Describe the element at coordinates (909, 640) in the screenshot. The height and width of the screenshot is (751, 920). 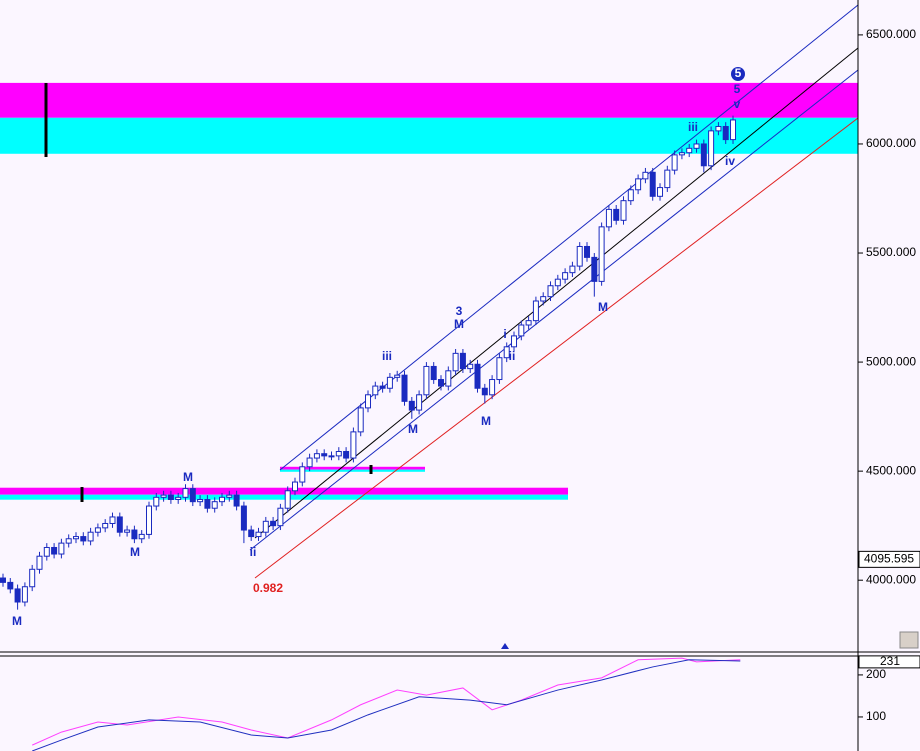
I see `scale-button` at that location.